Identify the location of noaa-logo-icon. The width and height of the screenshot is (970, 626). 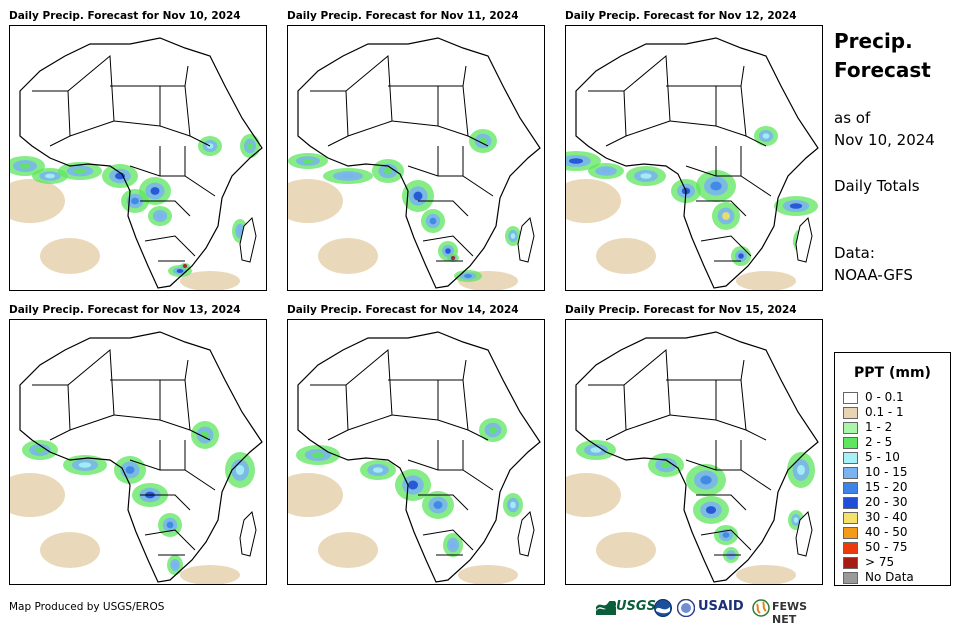
(663, 608).